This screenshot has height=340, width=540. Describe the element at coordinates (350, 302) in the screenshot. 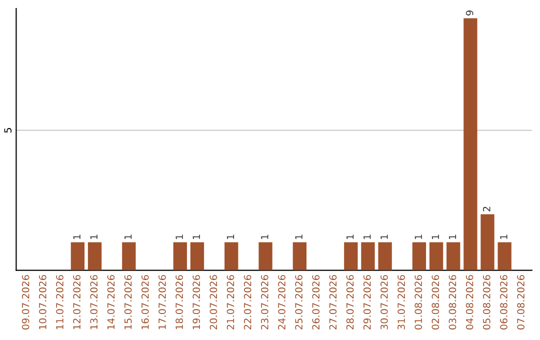

I see `x-tick-label: 28.07.2026` at that location.